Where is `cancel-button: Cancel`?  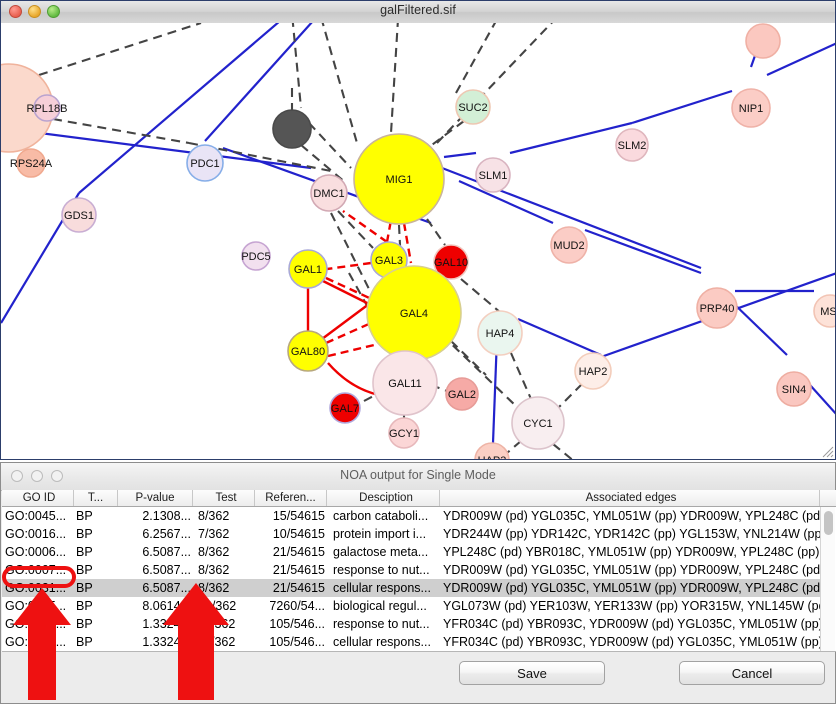 cancel-button: Cancel is located at coordinates (752, 673).